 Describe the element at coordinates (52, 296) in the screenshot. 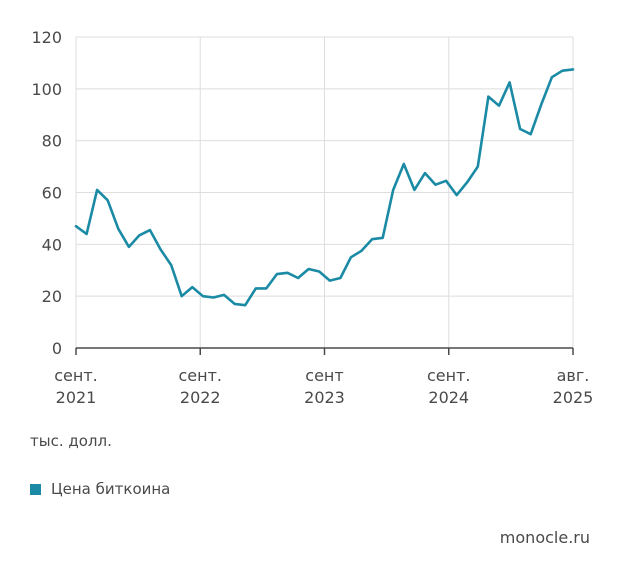

I see `y-tick-label: 20` at that location.